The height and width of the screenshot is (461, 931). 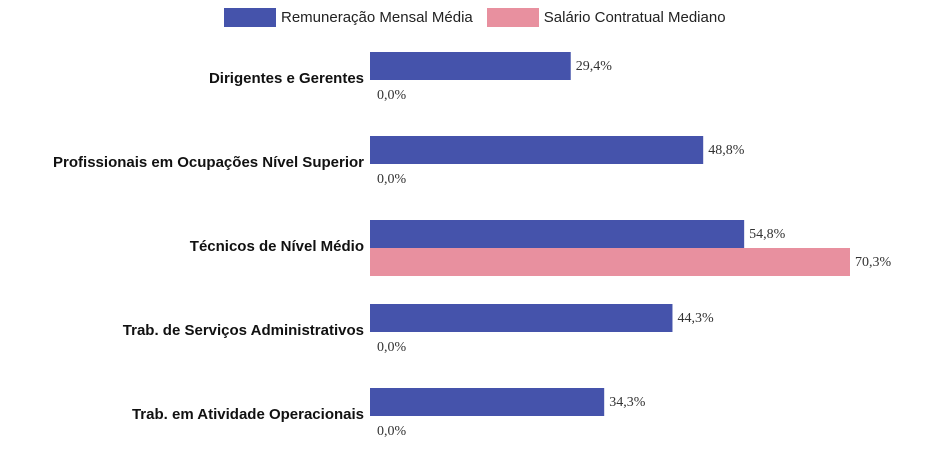 I want to click on data-label: 29,4%, so click(x=594, y=66).